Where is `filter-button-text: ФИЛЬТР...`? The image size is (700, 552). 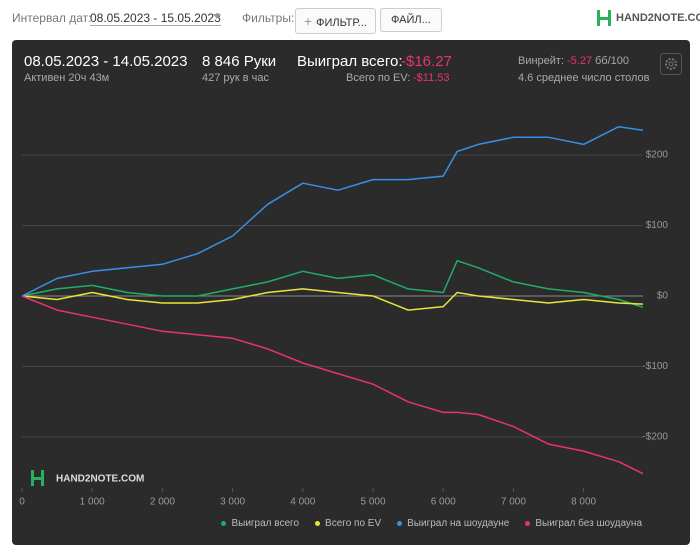 filter-button-text: ФИЛЬТР... is located at coordinates (341, 23).